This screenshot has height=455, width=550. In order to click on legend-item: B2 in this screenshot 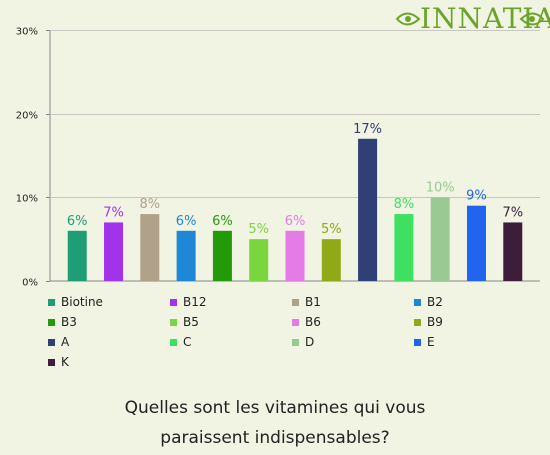, I will do `click(475, 302)`.